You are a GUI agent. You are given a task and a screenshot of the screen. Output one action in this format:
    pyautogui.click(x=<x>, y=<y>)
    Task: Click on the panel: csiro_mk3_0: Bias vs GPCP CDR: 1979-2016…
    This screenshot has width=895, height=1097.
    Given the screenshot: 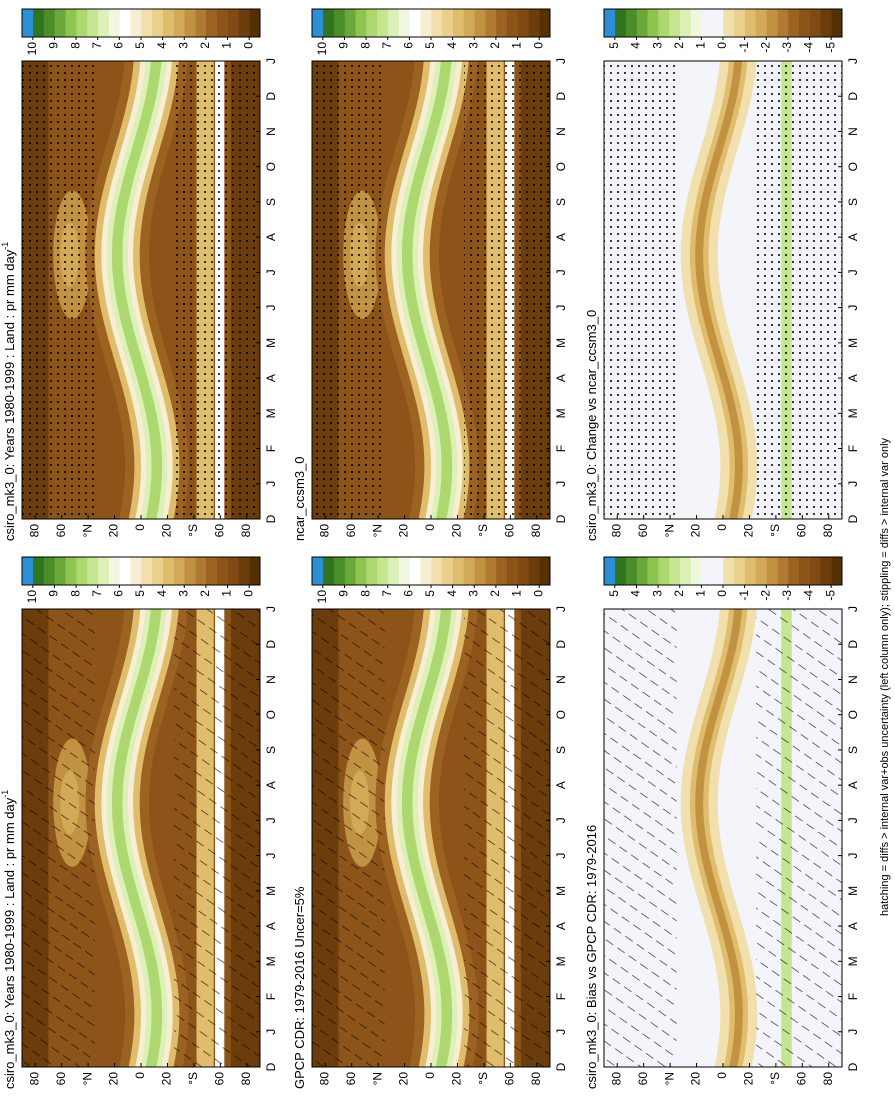 What is the action you would take?
    pyautogui.click(x=722, y=822)
    